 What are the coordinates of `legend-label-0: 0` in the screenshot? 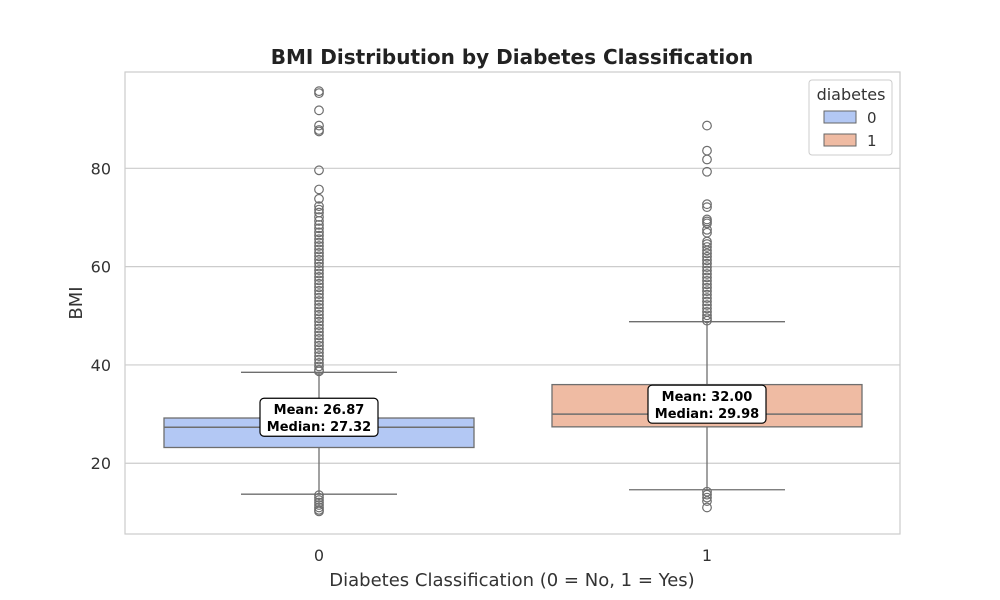 It's located at (872, 118).